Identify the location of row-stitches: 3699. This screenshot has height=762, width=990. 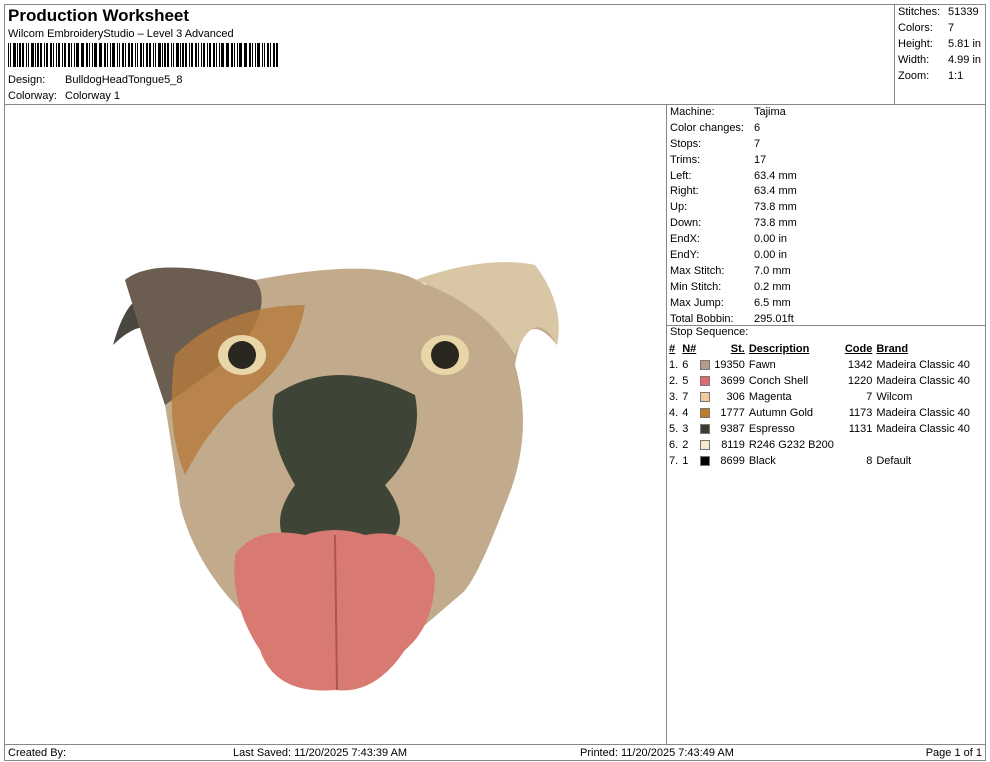
(732, 381).